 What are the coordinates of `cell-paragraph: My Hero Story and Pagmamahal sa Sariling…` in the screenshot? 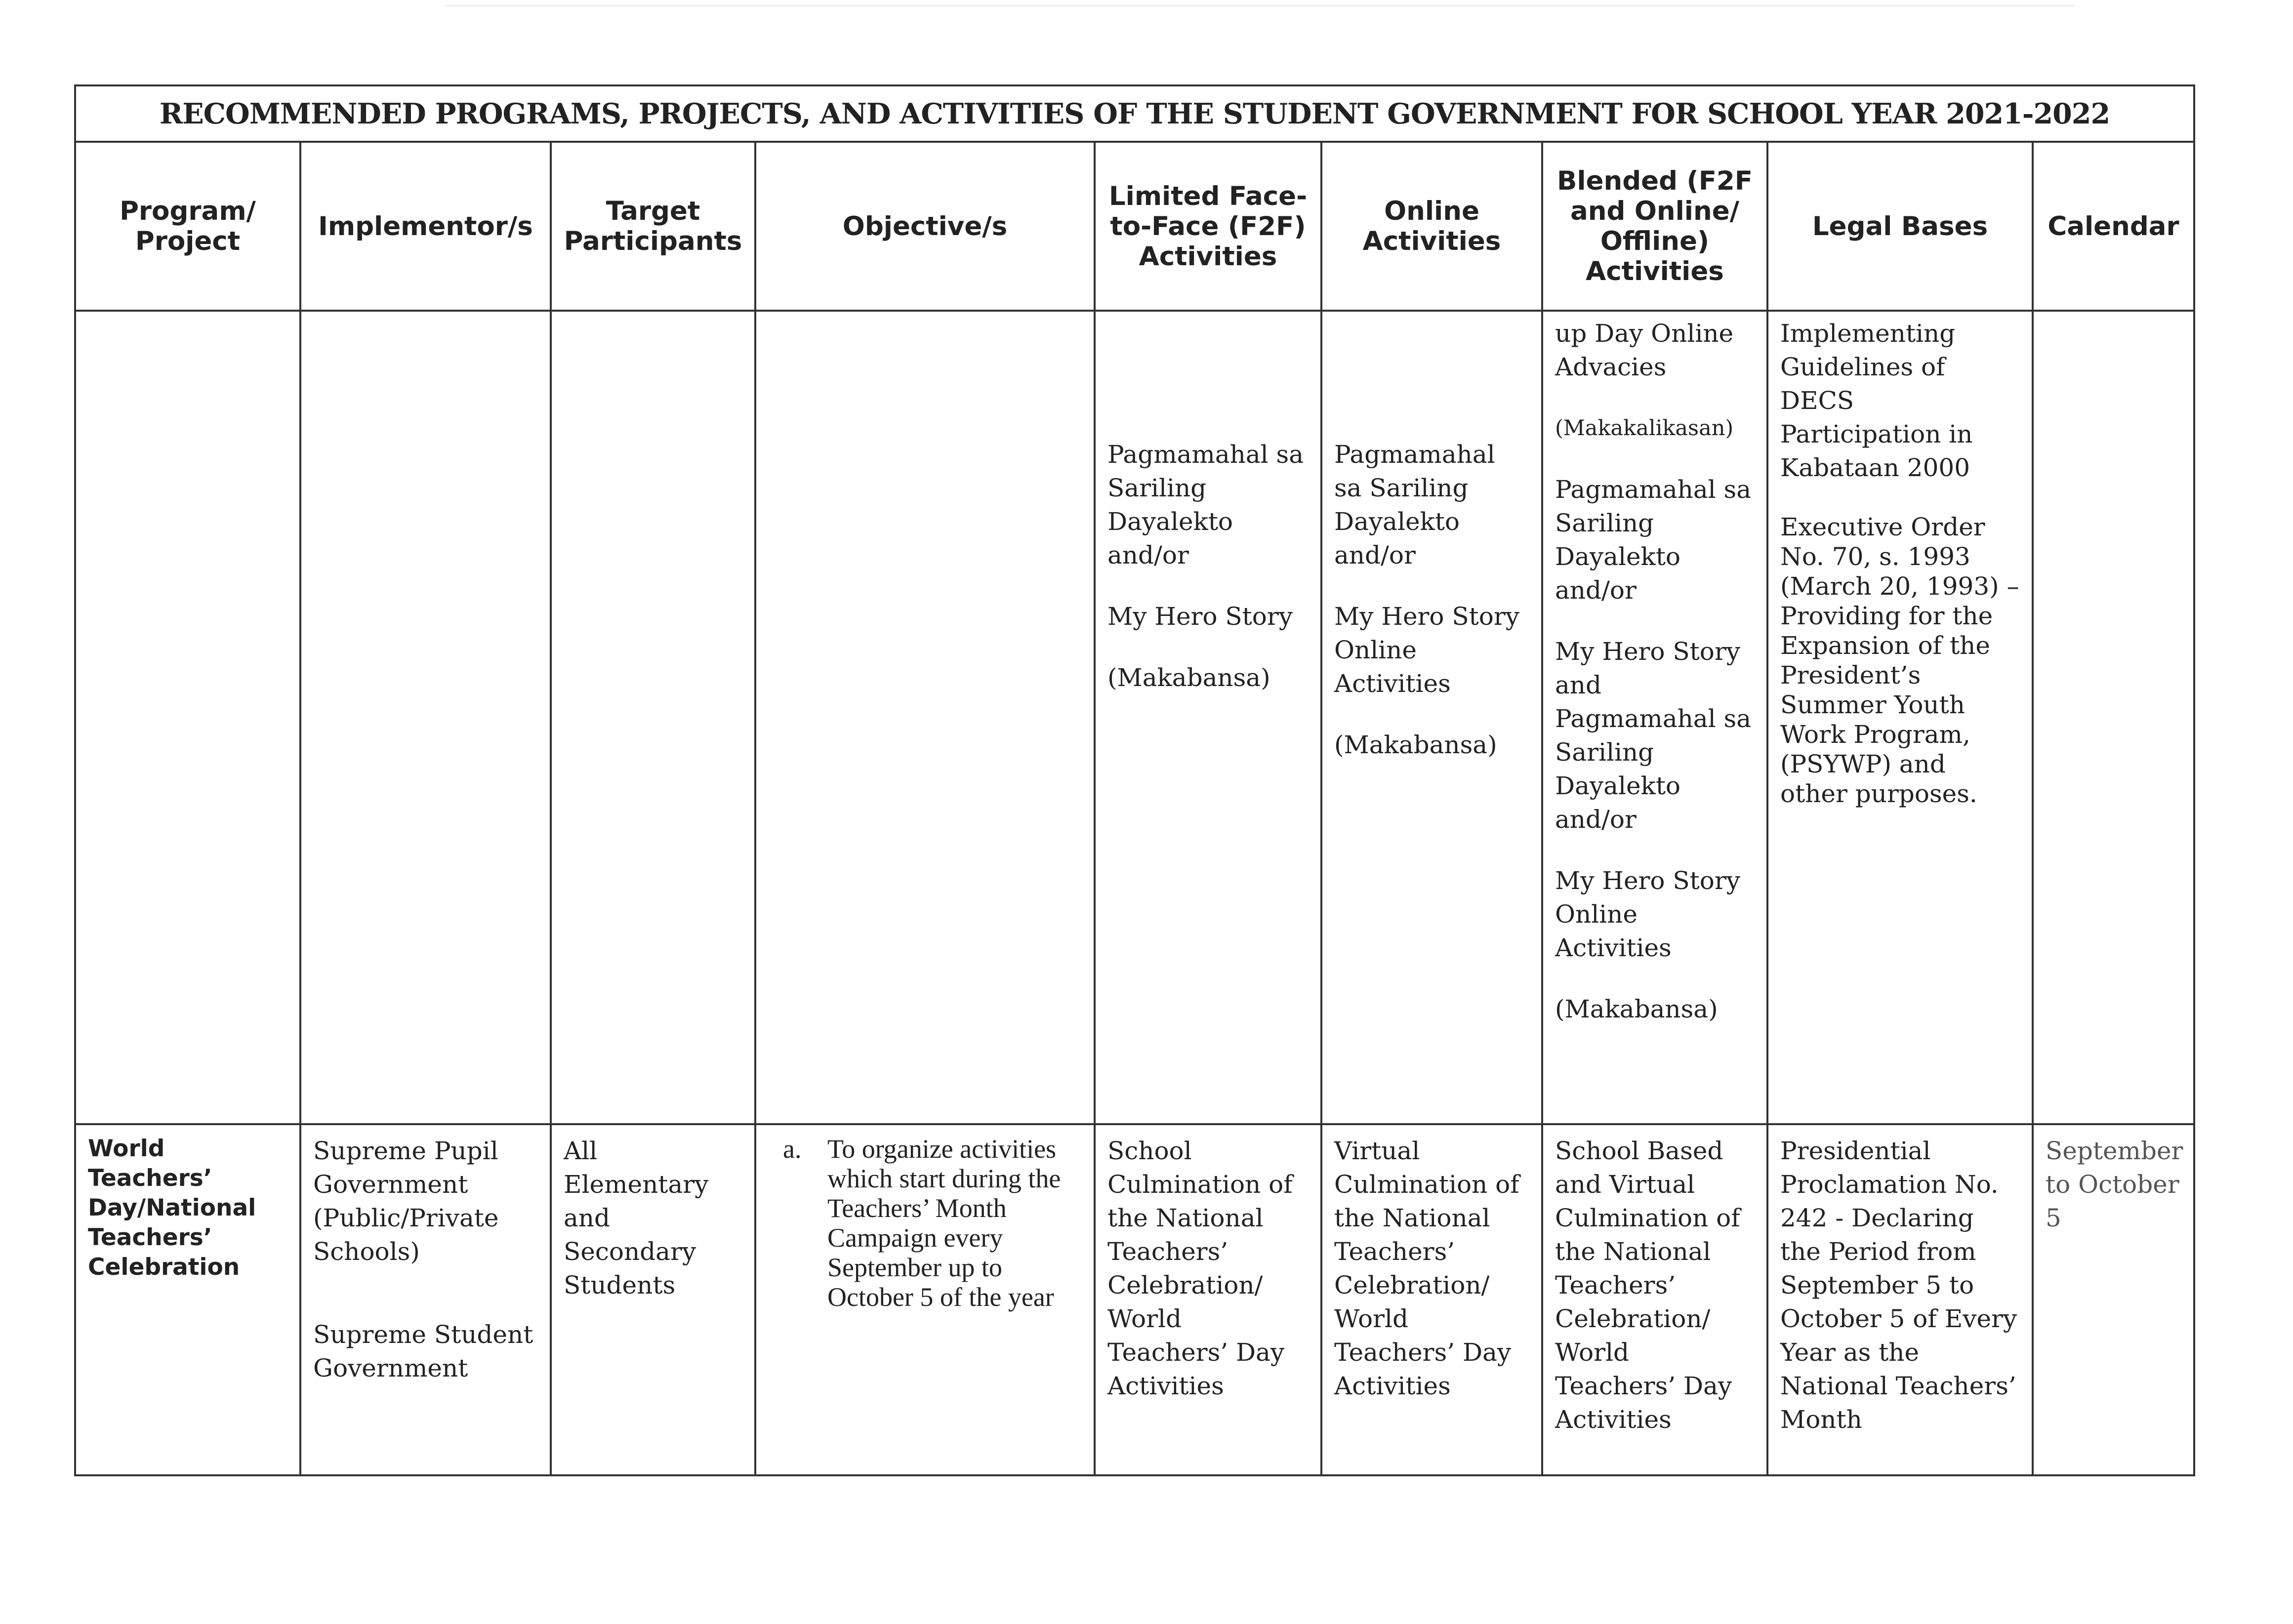 It's located at (1653, 735).